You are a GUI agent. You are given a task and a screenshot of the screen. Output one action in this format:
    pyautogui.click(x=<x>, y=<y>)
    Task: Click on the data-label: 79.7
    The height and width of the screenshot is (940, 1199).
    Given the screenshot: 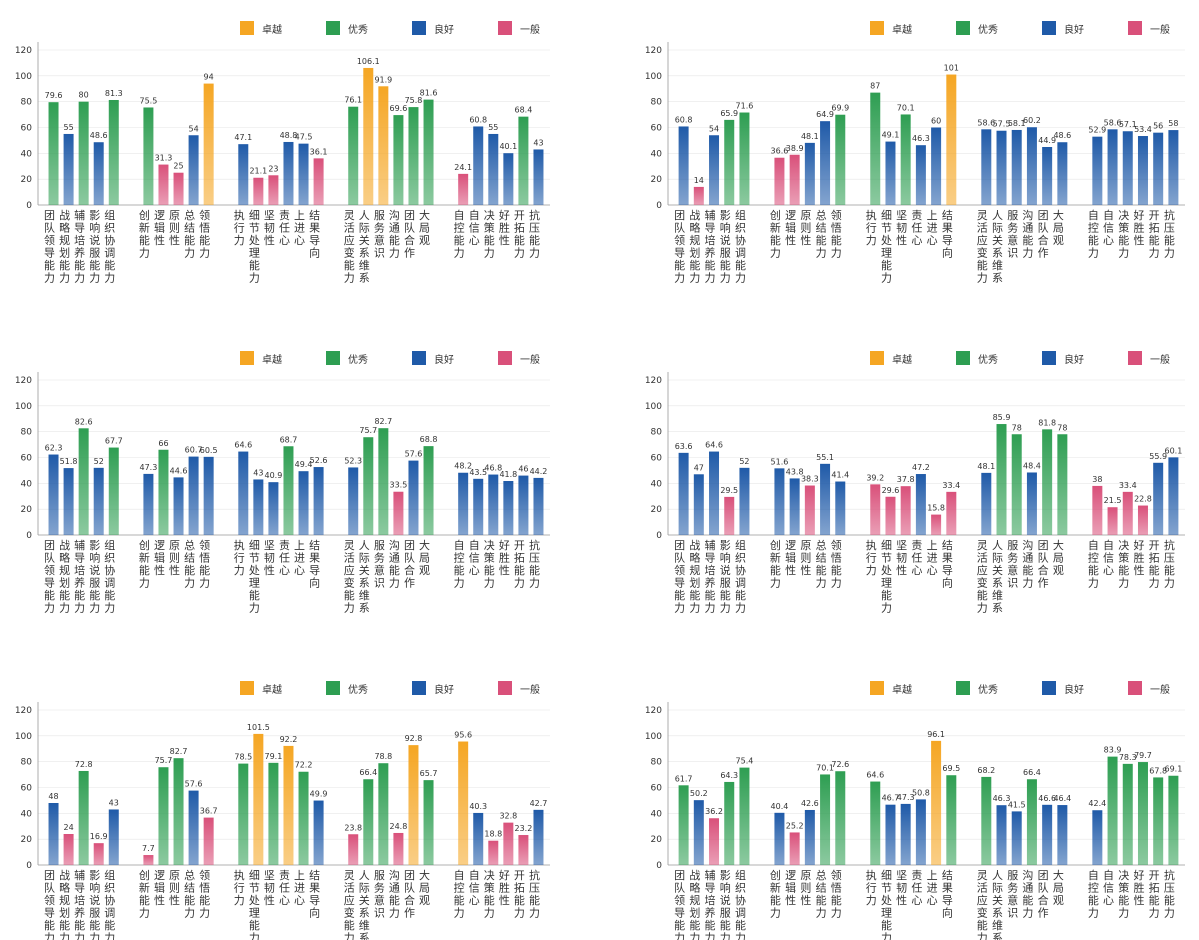 What is the action you would take?
    pyautogui.click(x=1143, y=755)
    